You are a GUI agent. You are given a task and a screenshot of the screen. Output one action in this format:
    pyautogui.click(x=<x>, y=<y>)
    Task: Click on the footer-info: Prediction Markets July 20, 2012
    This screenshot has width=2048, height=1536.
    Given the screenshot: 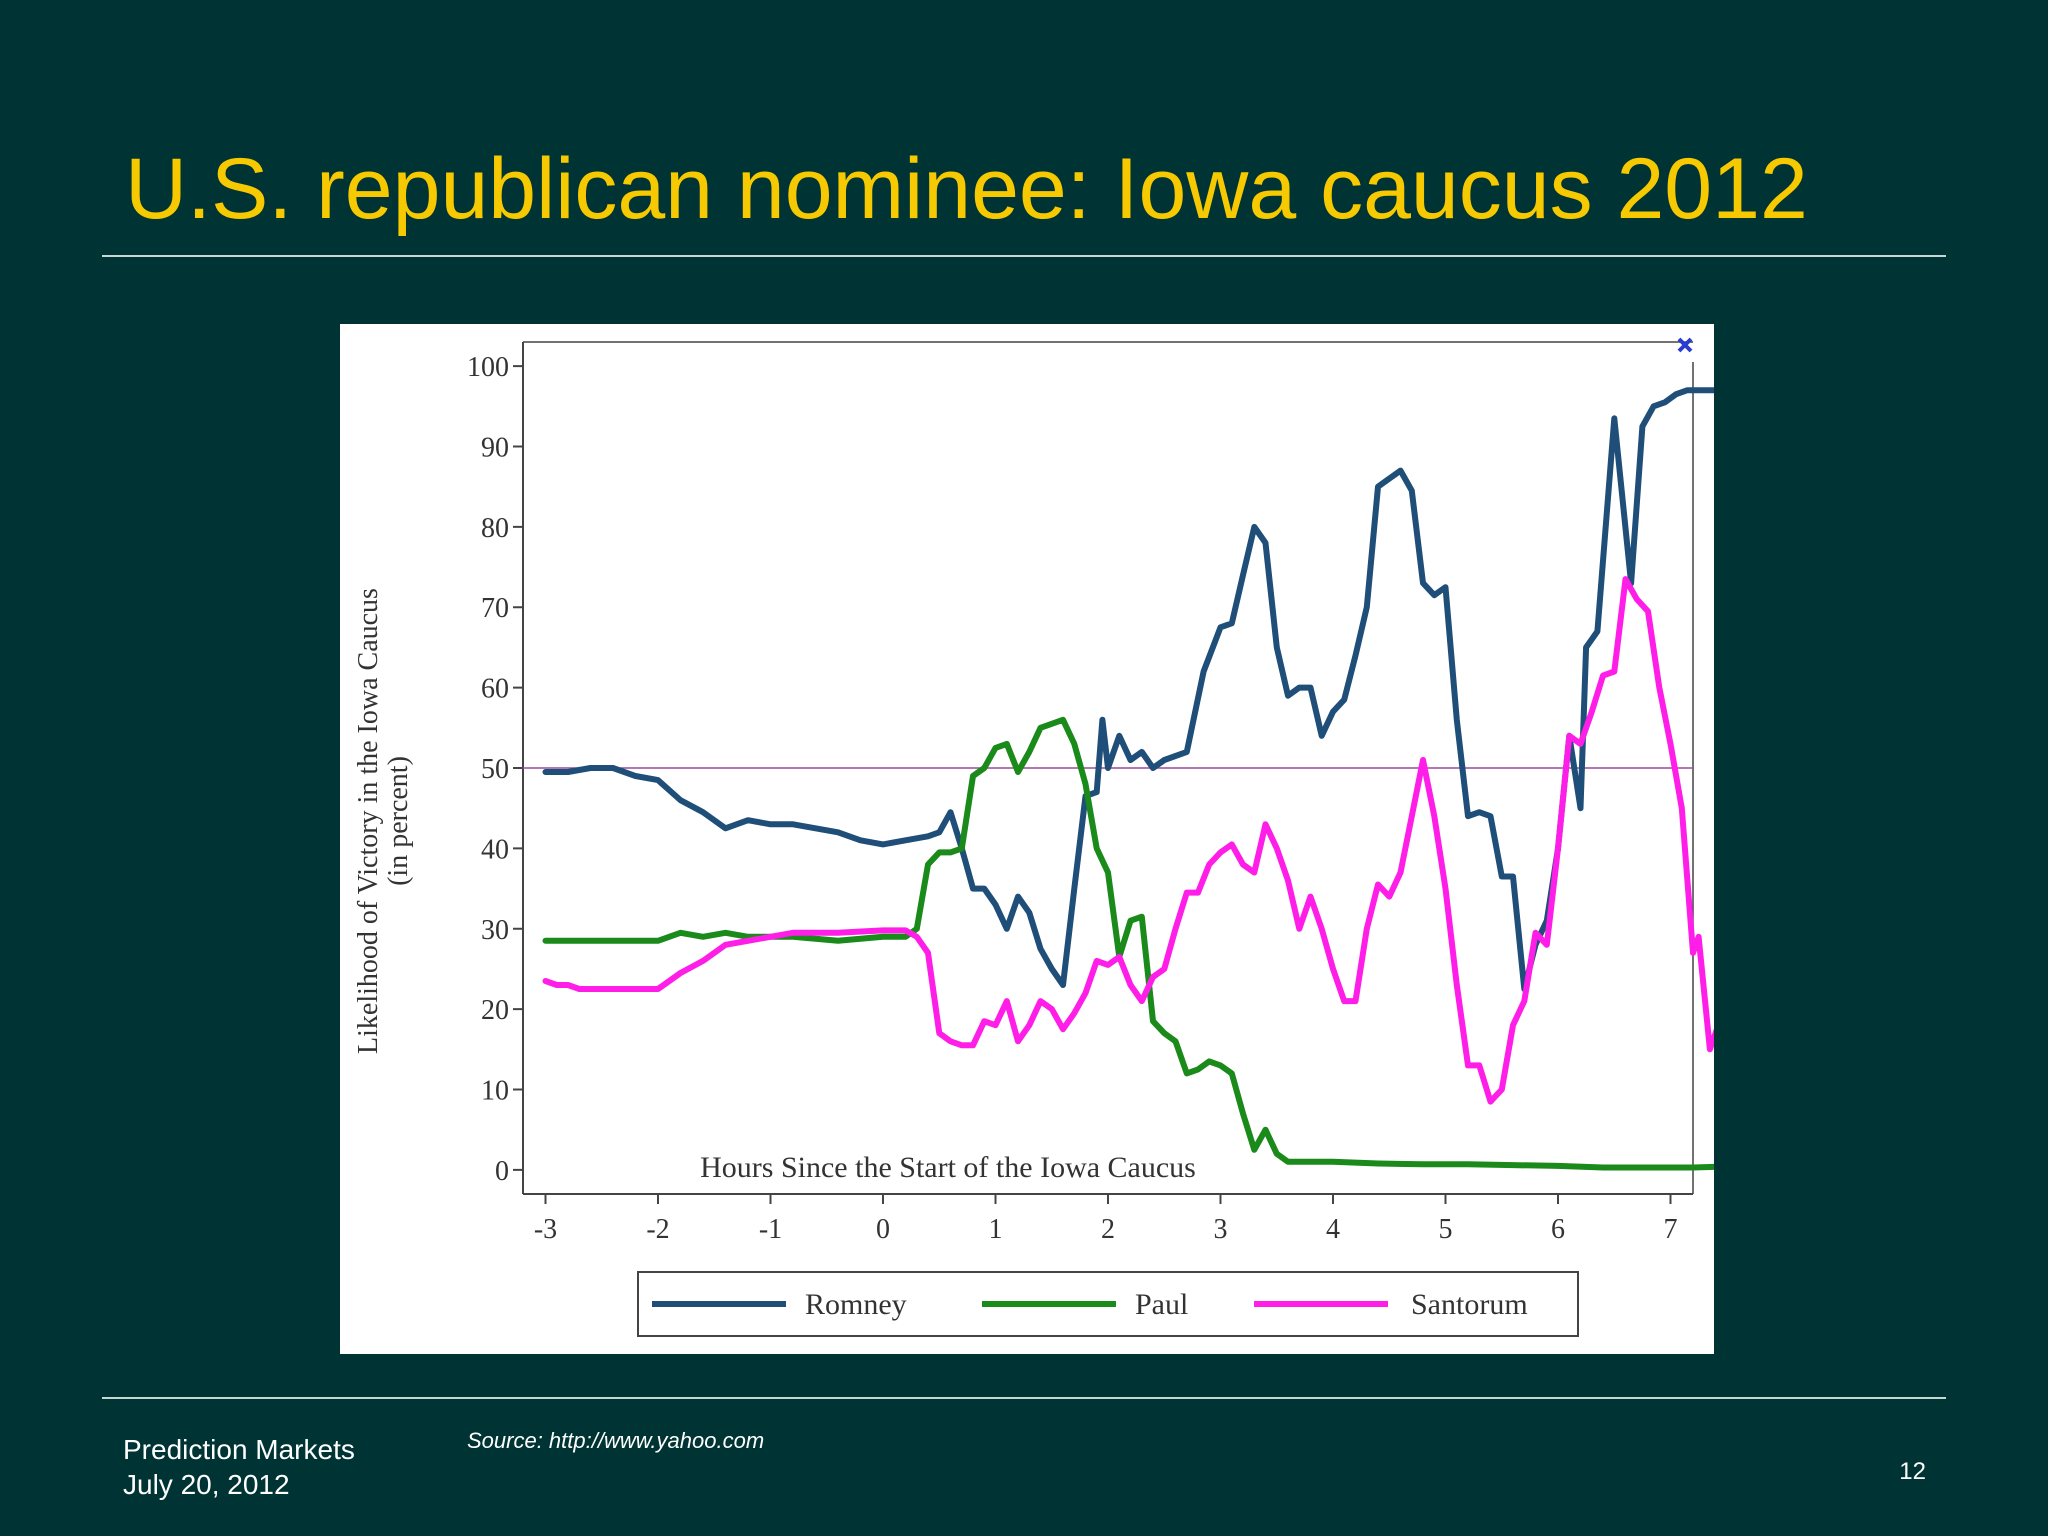 What is the action you would take?
    pyautogui.click(x=239, y=1467)
    